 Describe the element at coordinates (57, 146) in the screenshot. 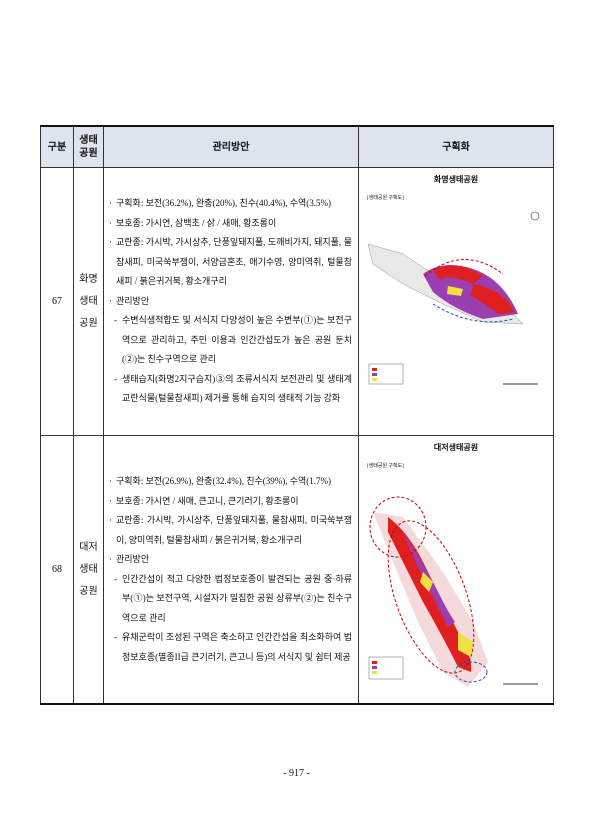

I see `header-cell: 구분` at that location.